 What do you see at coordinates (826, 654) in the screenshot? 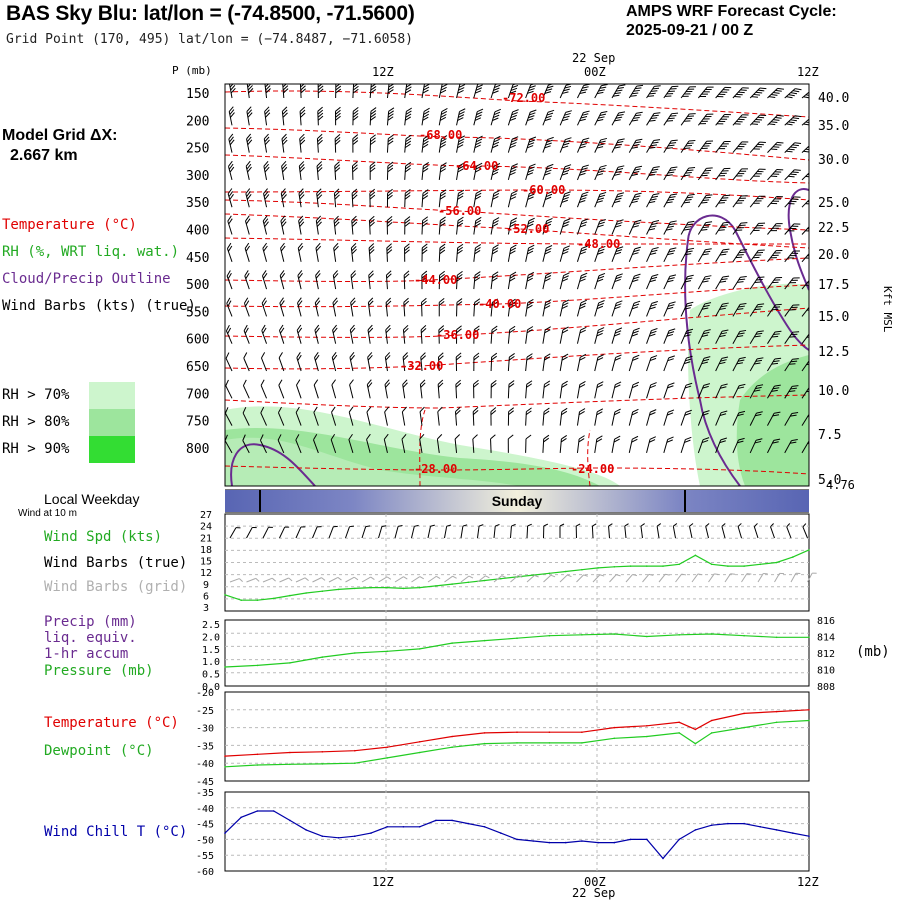
I see `pressure-tick-label: 812` at bounding box center [826, 654].